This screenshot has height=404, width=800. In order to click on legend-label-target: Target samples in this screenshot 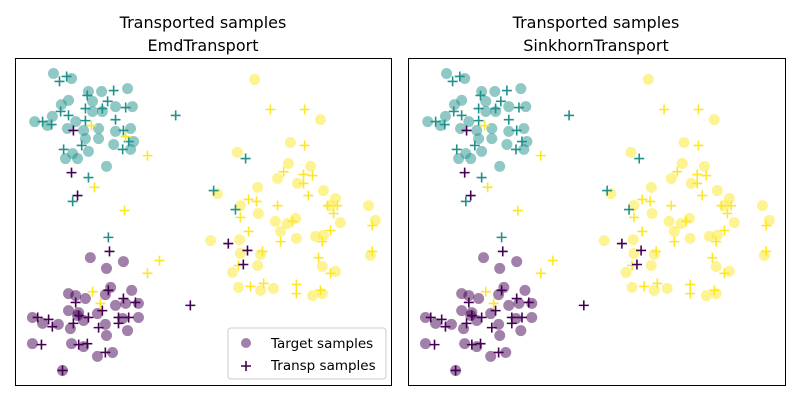, I will do `click(321, 344)`.